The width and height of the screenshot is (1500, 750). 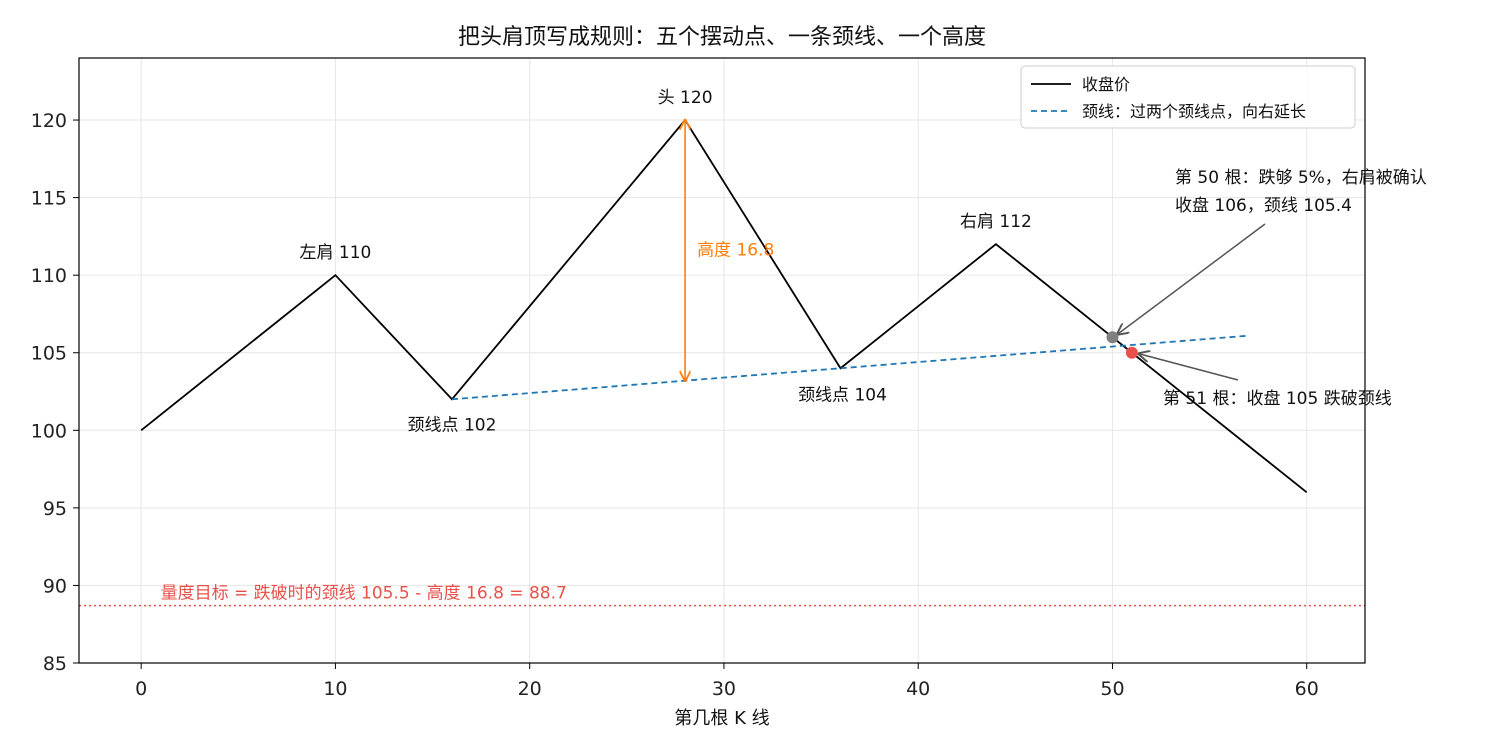 I want to click on x-tick-label: 0, so click(x=141, y=689).